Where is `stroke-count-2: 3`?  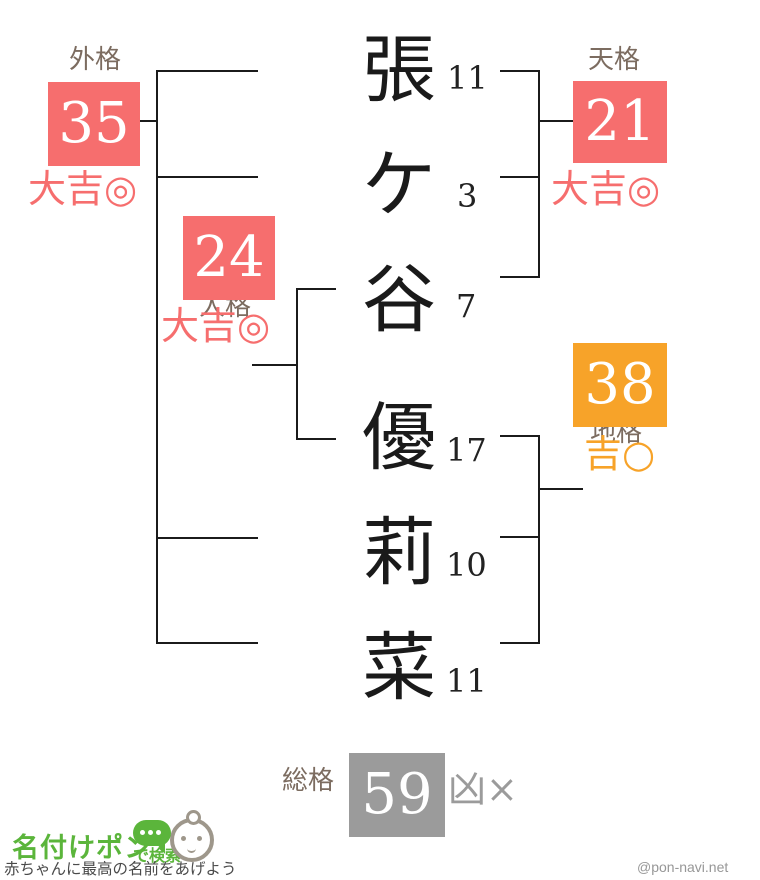
stroke-count-2: 3 is located at coordinates (467, 196).